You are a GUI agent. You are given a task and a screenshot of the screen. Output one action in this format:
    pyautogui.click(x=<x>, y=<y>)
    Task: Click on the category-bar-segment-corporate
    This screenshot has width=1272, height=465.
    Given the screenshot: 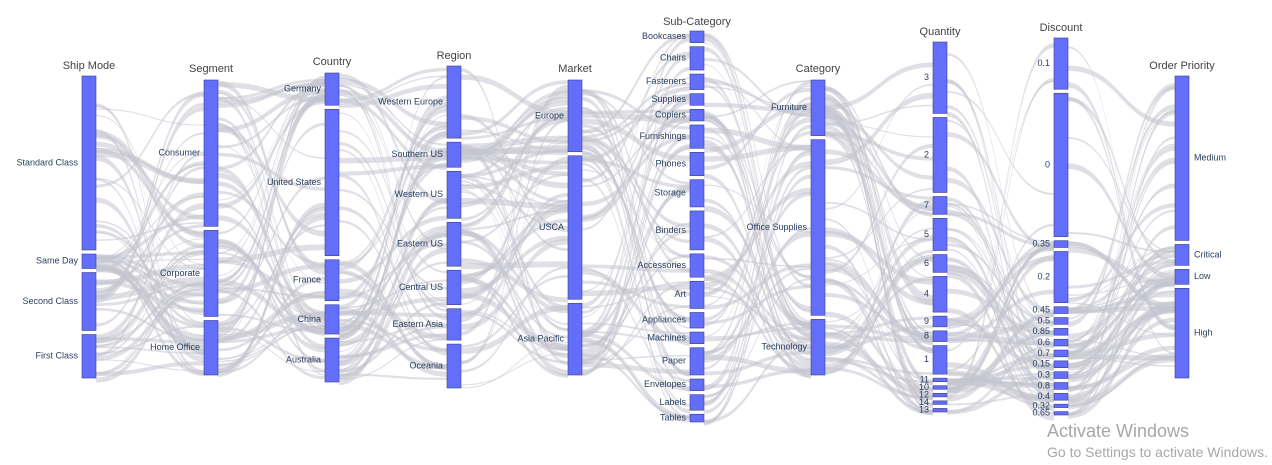 What is the action you would take?
    pyautogui.click(x=211, y=273)
    